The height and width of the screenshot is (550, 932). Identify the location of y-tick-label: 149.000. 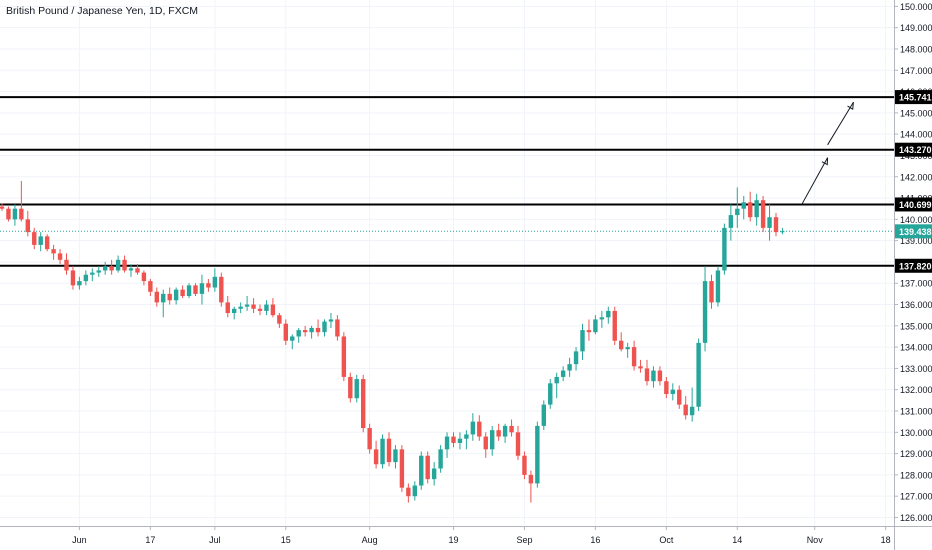
(916, 28).